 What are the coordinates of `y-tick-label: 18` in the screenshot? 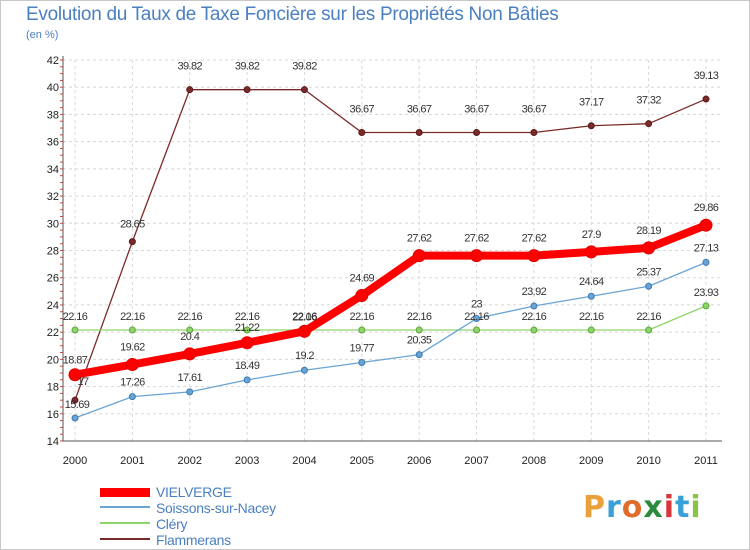 It's located at (53, 388).